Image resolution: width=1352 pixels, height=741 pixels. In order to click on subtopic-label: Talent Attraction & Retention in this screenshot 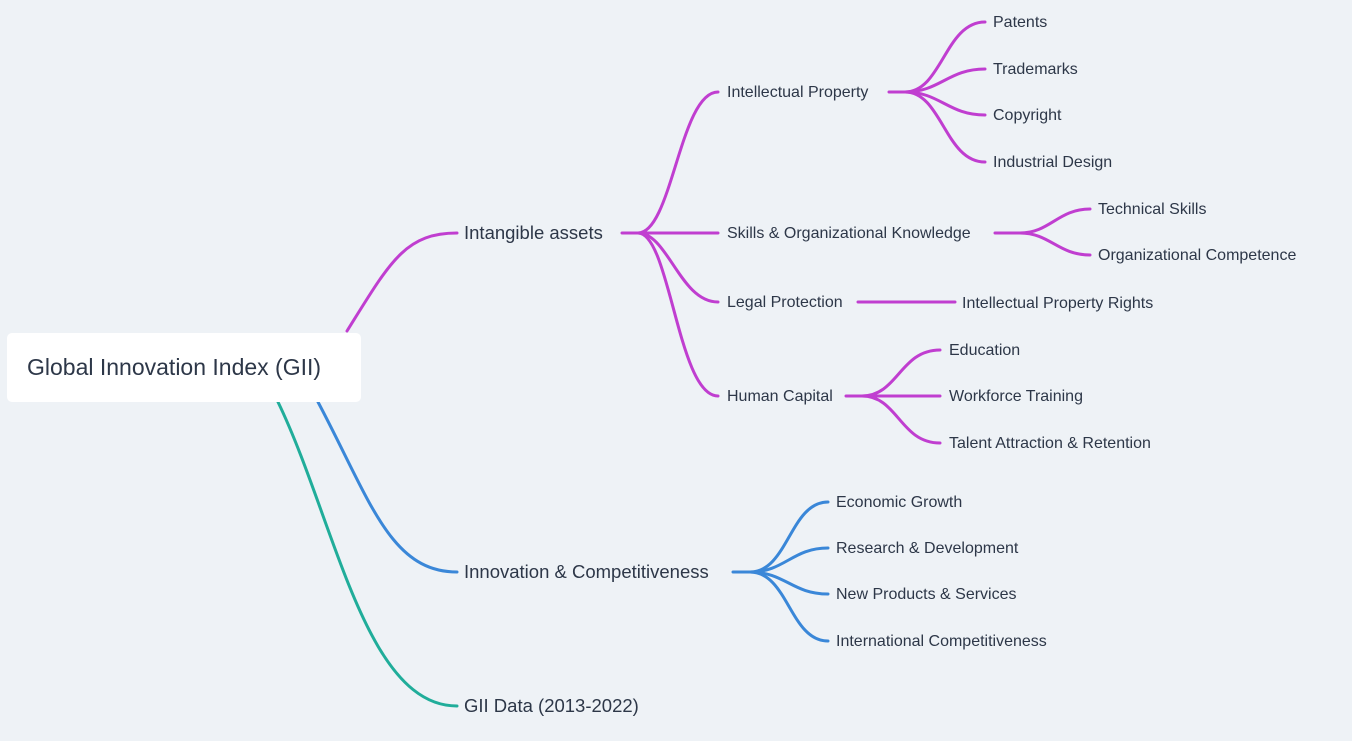, I will do `click(1050, 443)`.